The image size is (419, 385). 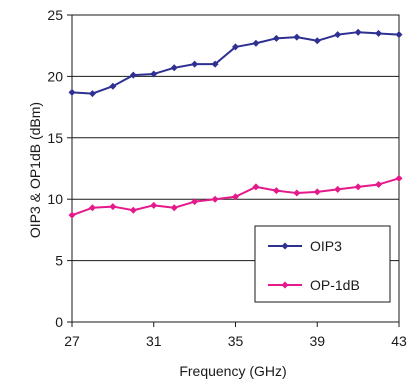 What do you see at coordinates (72, 341) in the screenshot?
I see `x-tick-label: 27` at bounding box center [72, 341].